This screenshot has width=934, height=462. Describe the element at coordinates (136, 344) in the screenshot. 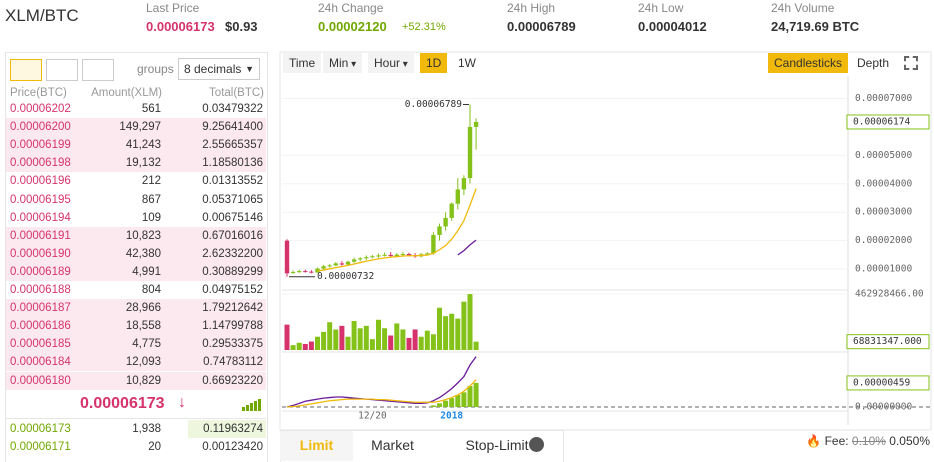

I see `order-row: 0.00006185 4,775 0.29533375` at that location.